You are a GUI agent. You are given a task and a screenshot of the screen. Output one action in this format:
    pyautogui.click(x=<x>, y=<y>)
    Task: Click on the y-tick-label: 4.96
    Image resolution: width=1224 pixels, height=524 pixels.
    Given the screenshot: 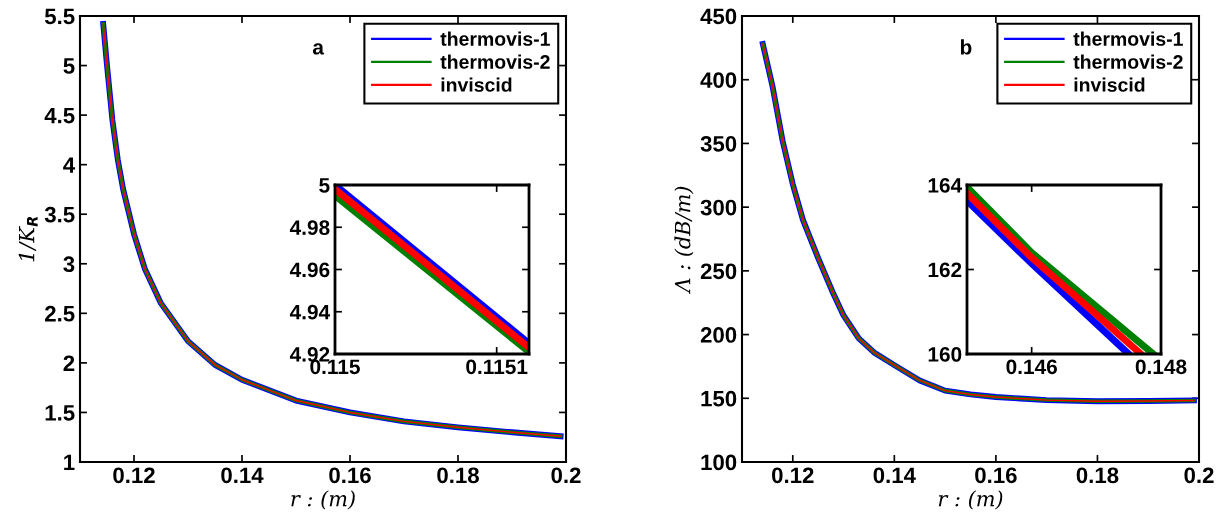 What is the action you would take?
    pyautogui.click(x=309, y=270)
    